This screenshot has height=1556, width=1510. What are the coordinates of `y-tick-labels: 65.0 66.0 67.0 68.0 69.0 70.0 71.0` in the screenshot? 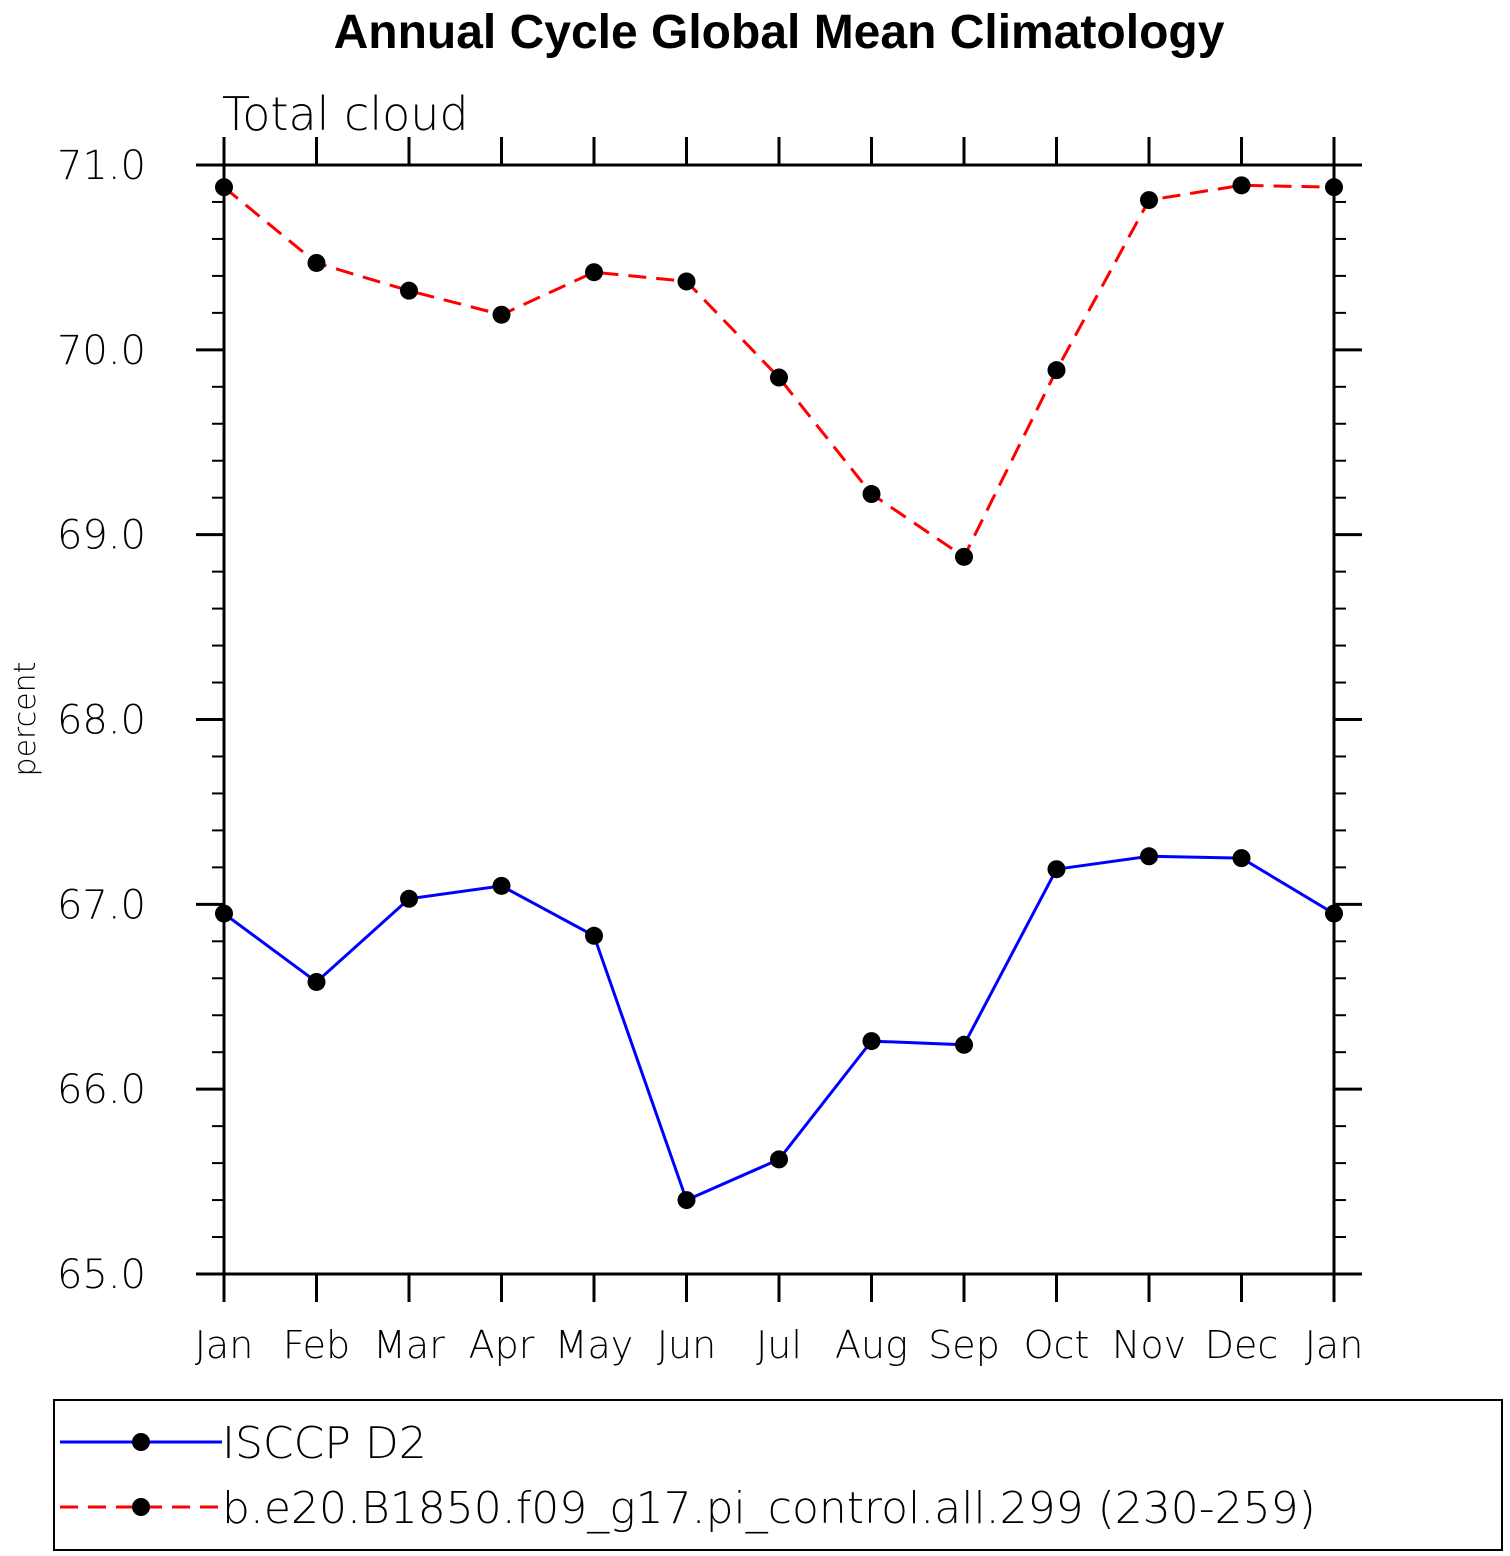 It's located at (101, 720).